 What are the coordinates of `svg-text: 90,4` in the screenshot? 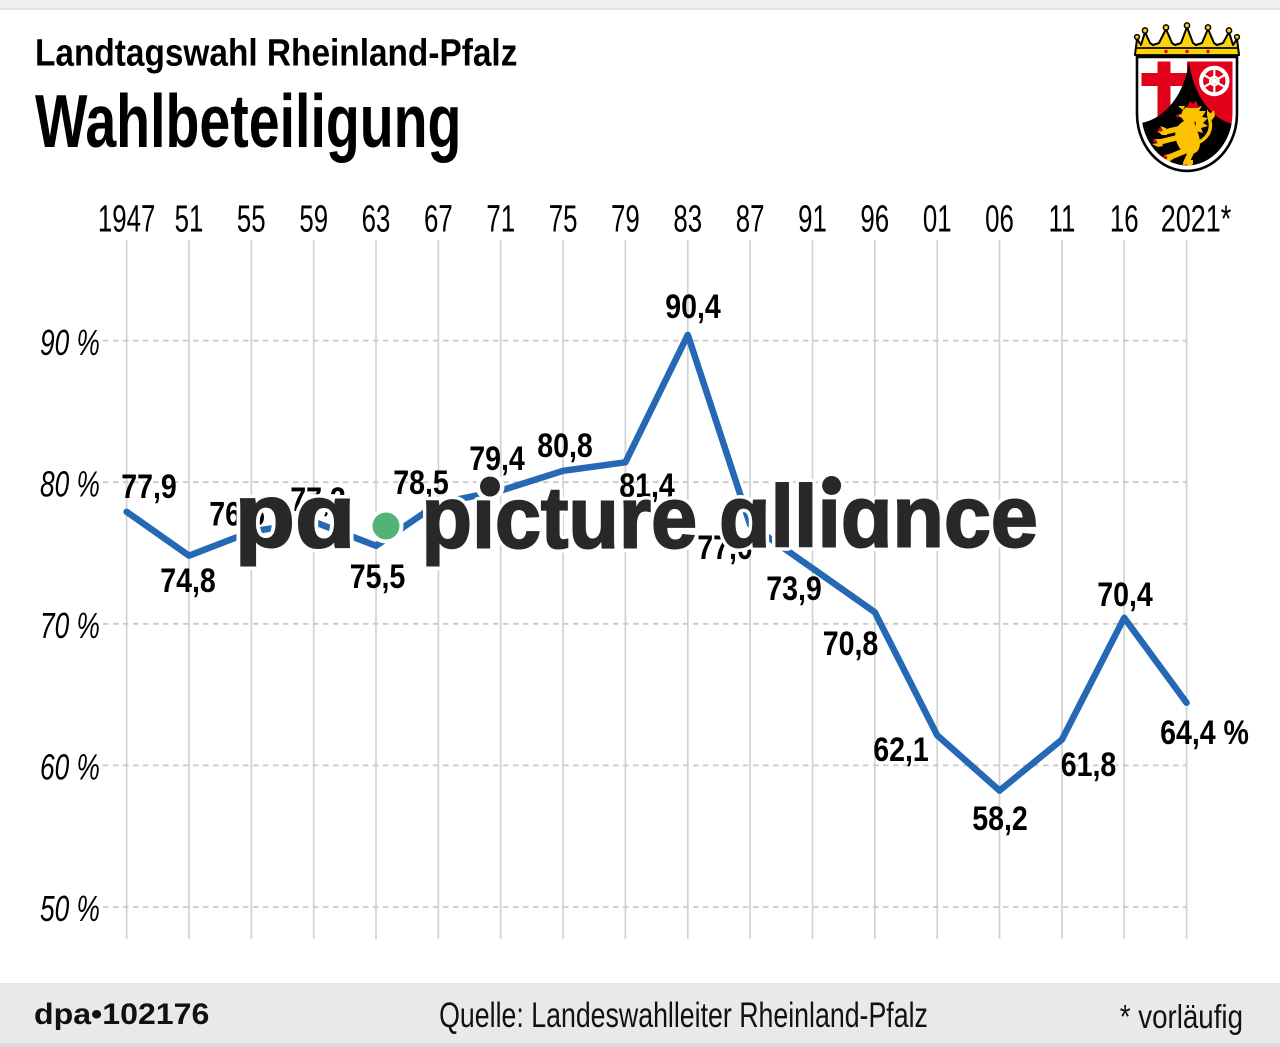 It's located at (693, 307).